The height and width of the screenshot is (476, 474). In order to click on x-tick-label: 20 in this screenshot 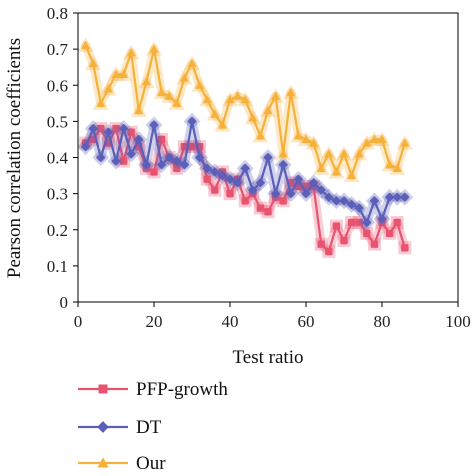, I will do `click(154, 321)`.